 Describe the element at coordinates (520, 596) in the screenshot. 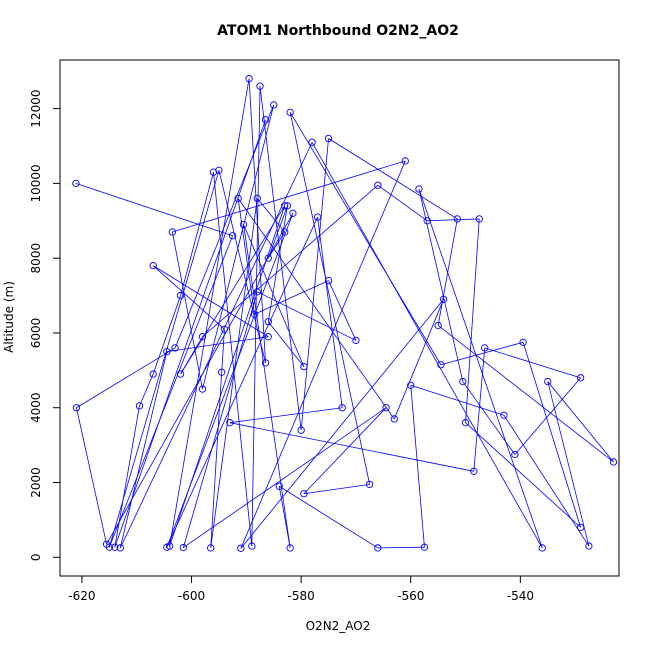

I see `x-tick-label-4: -540` at that location.